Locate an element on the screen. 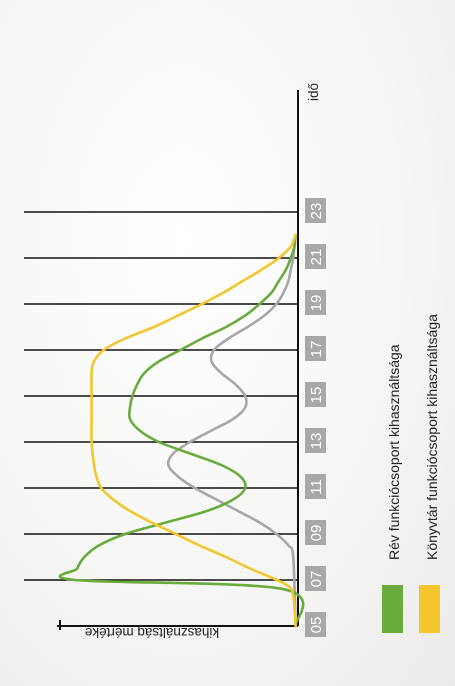  tick-label-07: 07 is located at coordinates (316, 579).